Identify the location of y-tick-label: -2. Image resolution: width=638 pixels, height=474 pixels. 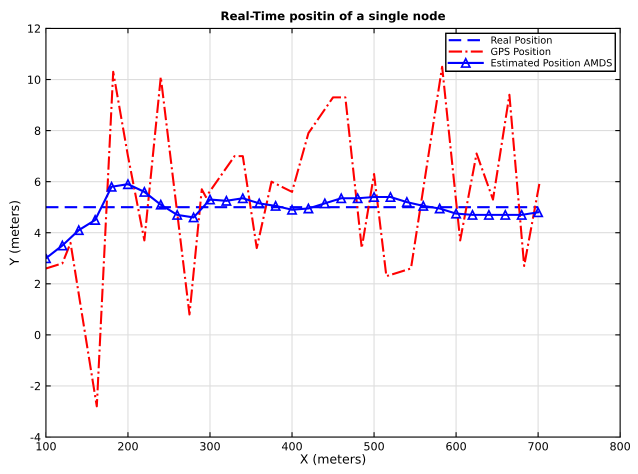
(35, 386).